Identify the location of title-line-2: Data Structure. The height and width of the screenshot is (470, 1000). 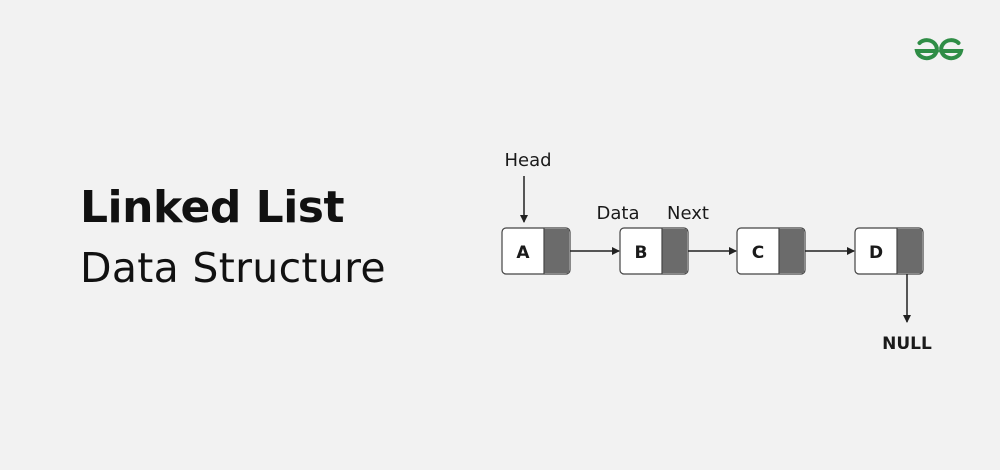
(233, 268).